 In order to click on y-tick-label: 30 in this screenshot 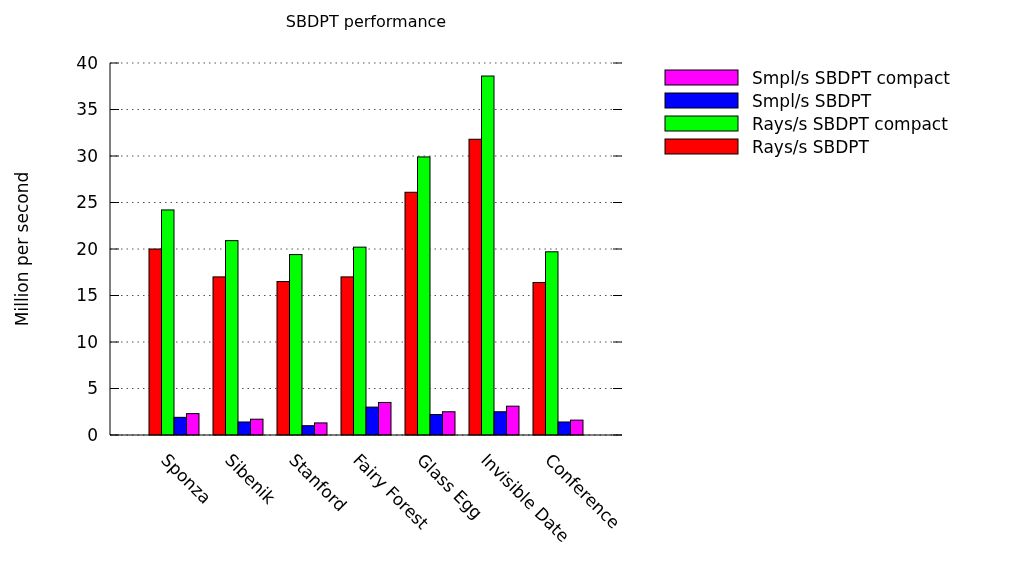, I will do `click(87, 155)`.